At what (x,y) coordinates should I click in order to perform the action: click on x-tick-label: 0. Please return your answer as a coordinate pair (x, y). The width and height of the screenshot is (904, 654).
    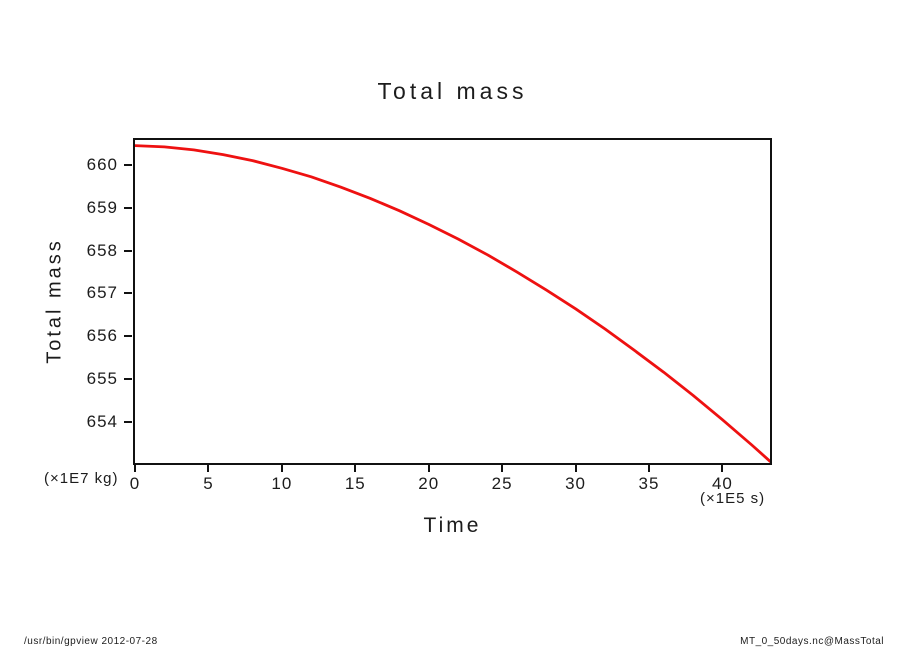
    Looking at the image, I should click on (135, 483).